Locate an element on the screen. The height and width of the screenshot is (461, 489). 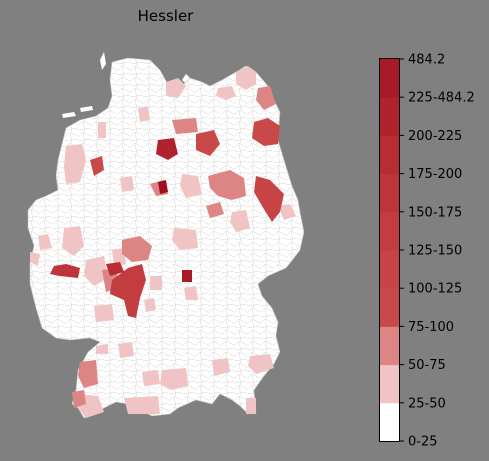
legend-tick-label: 225-484.2 is located at coordinates (441, 98).